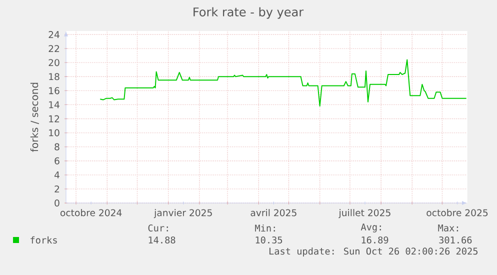 Image resolution: width=497 pixels, height=275 pixels. Describe the element at coordinates (54, 118) in the screenshot. I see `y-tick-label: 12` at that location.